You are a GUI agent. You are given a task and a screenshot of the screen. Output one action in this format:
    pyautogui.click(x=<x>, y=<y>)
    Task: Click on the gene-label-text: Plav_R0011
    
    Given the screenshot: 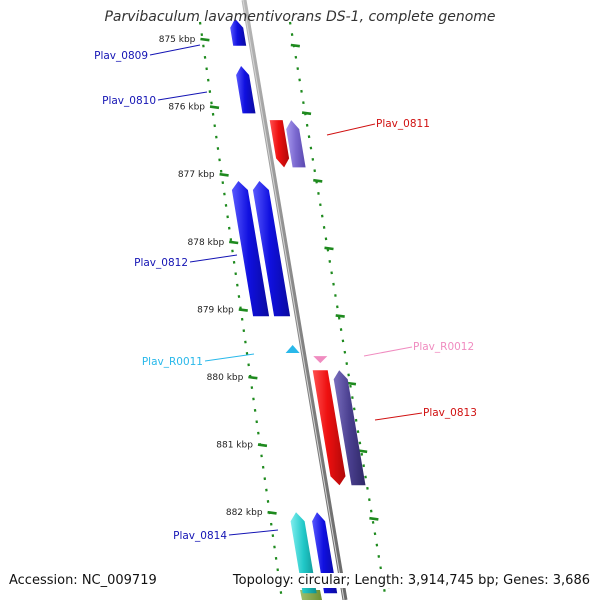 What is the action you would take?
    pyautogui.click(x=172, y=362)
    